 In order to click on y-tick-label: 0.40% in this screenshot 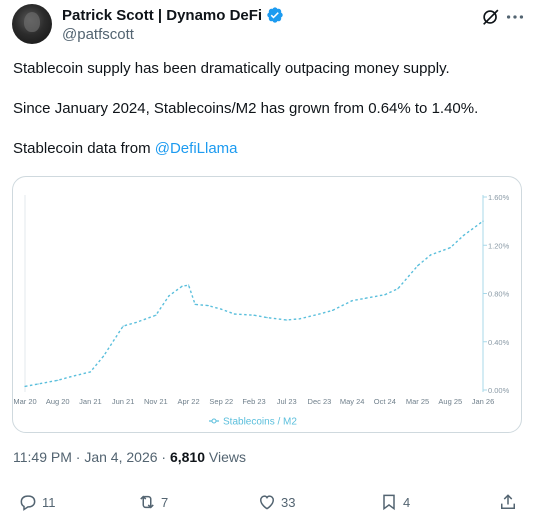, I will do `click(499, 342)`.